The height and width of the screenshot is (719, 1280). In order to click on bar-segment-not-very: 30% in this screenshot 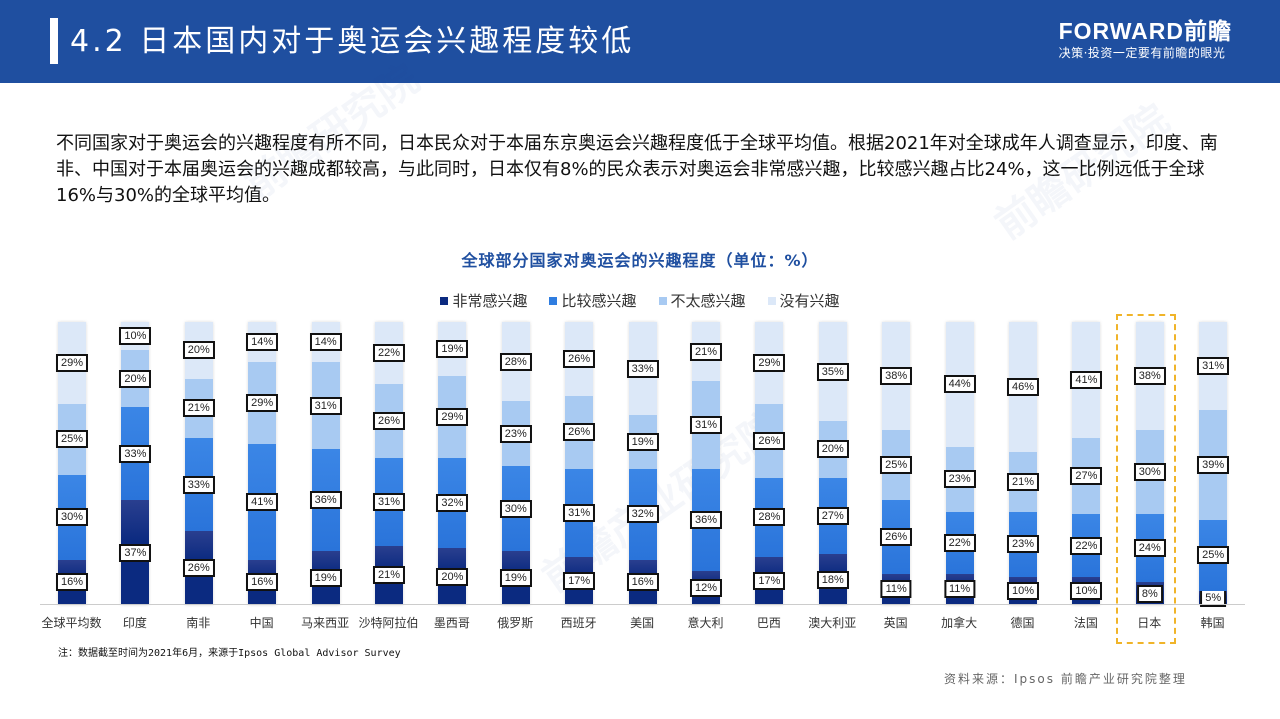, I will do `click(1149, 472)`.